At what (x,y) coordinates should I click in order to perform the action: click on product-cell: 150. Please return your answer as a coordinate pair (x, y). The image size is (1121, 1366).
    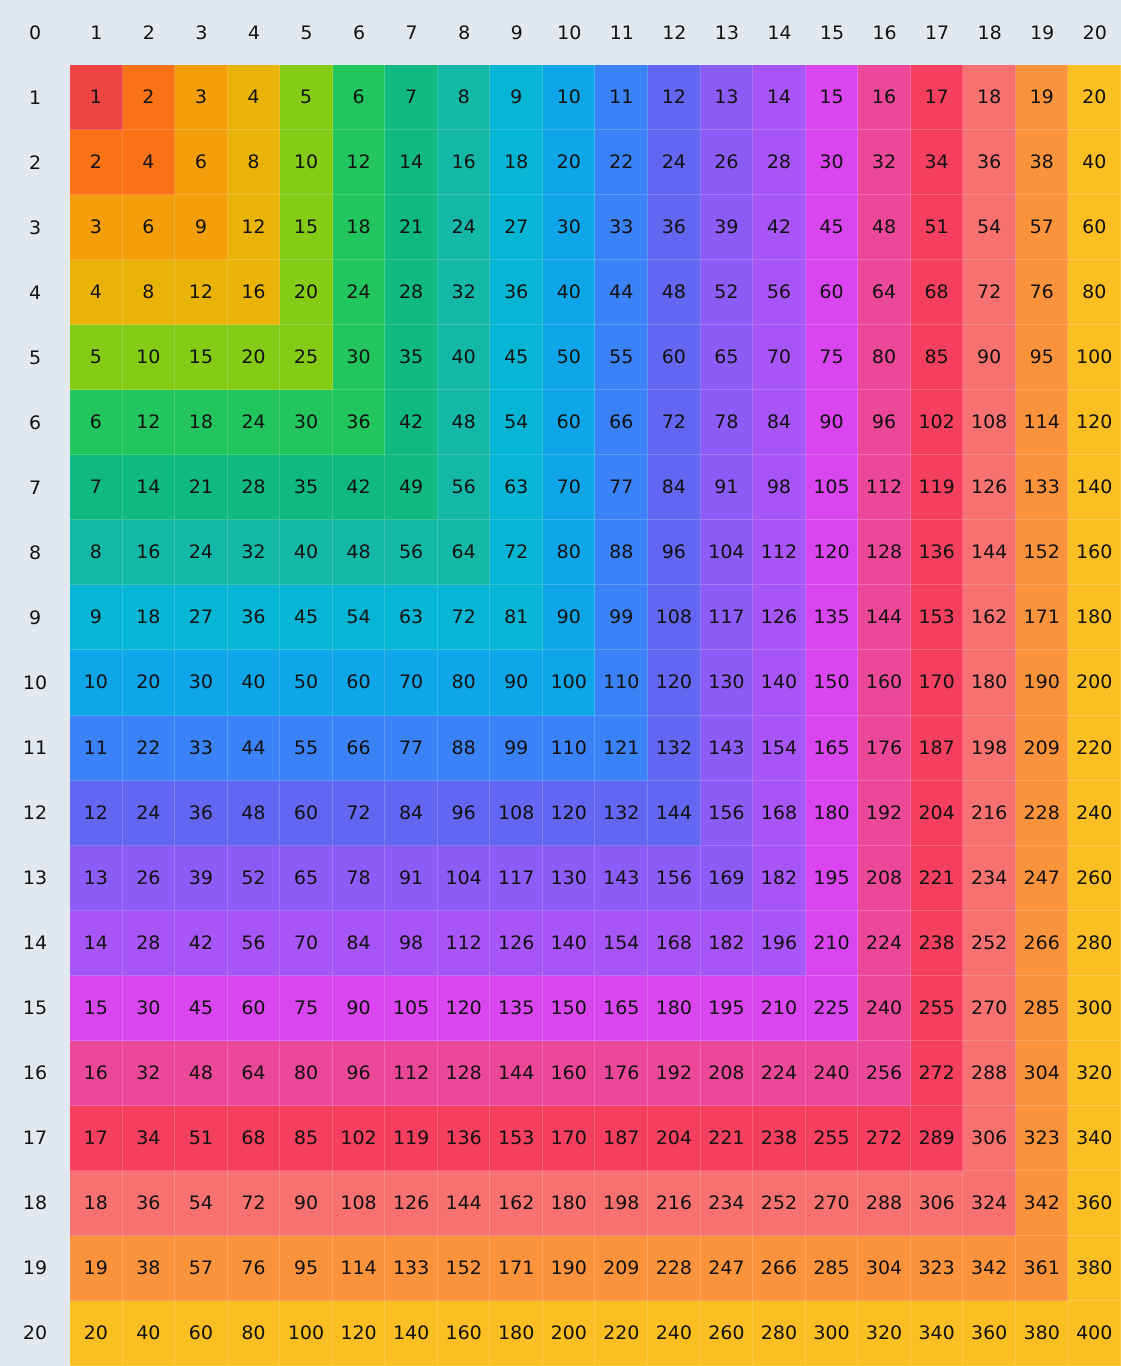
    Looking at the image, I should click on (832, 683).